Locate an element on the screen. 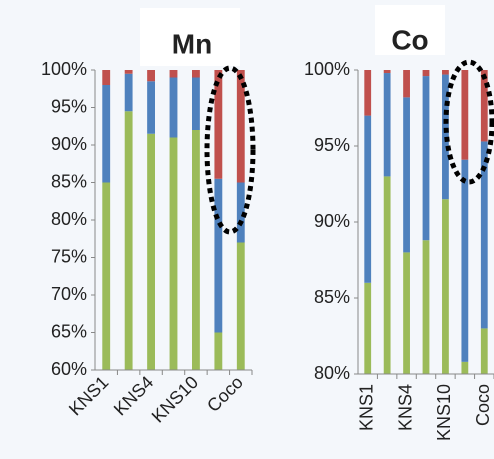  chart-title: Co is located at coordinates (409, 39).